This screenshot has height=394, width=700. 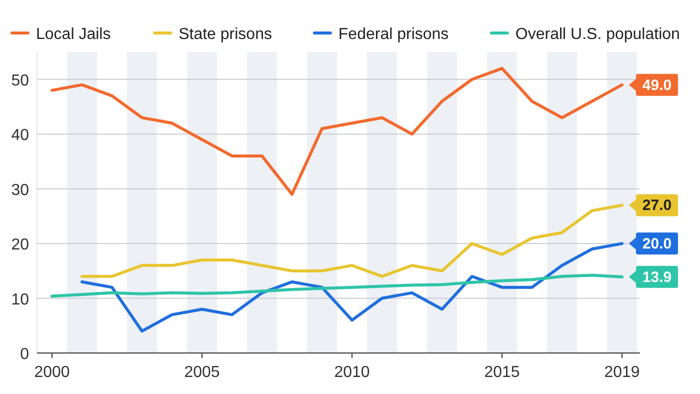 What do you see at coordinates (657, 85) in the screenshot?
I see `data-label: 49.0` at bounding box center [657, 85].